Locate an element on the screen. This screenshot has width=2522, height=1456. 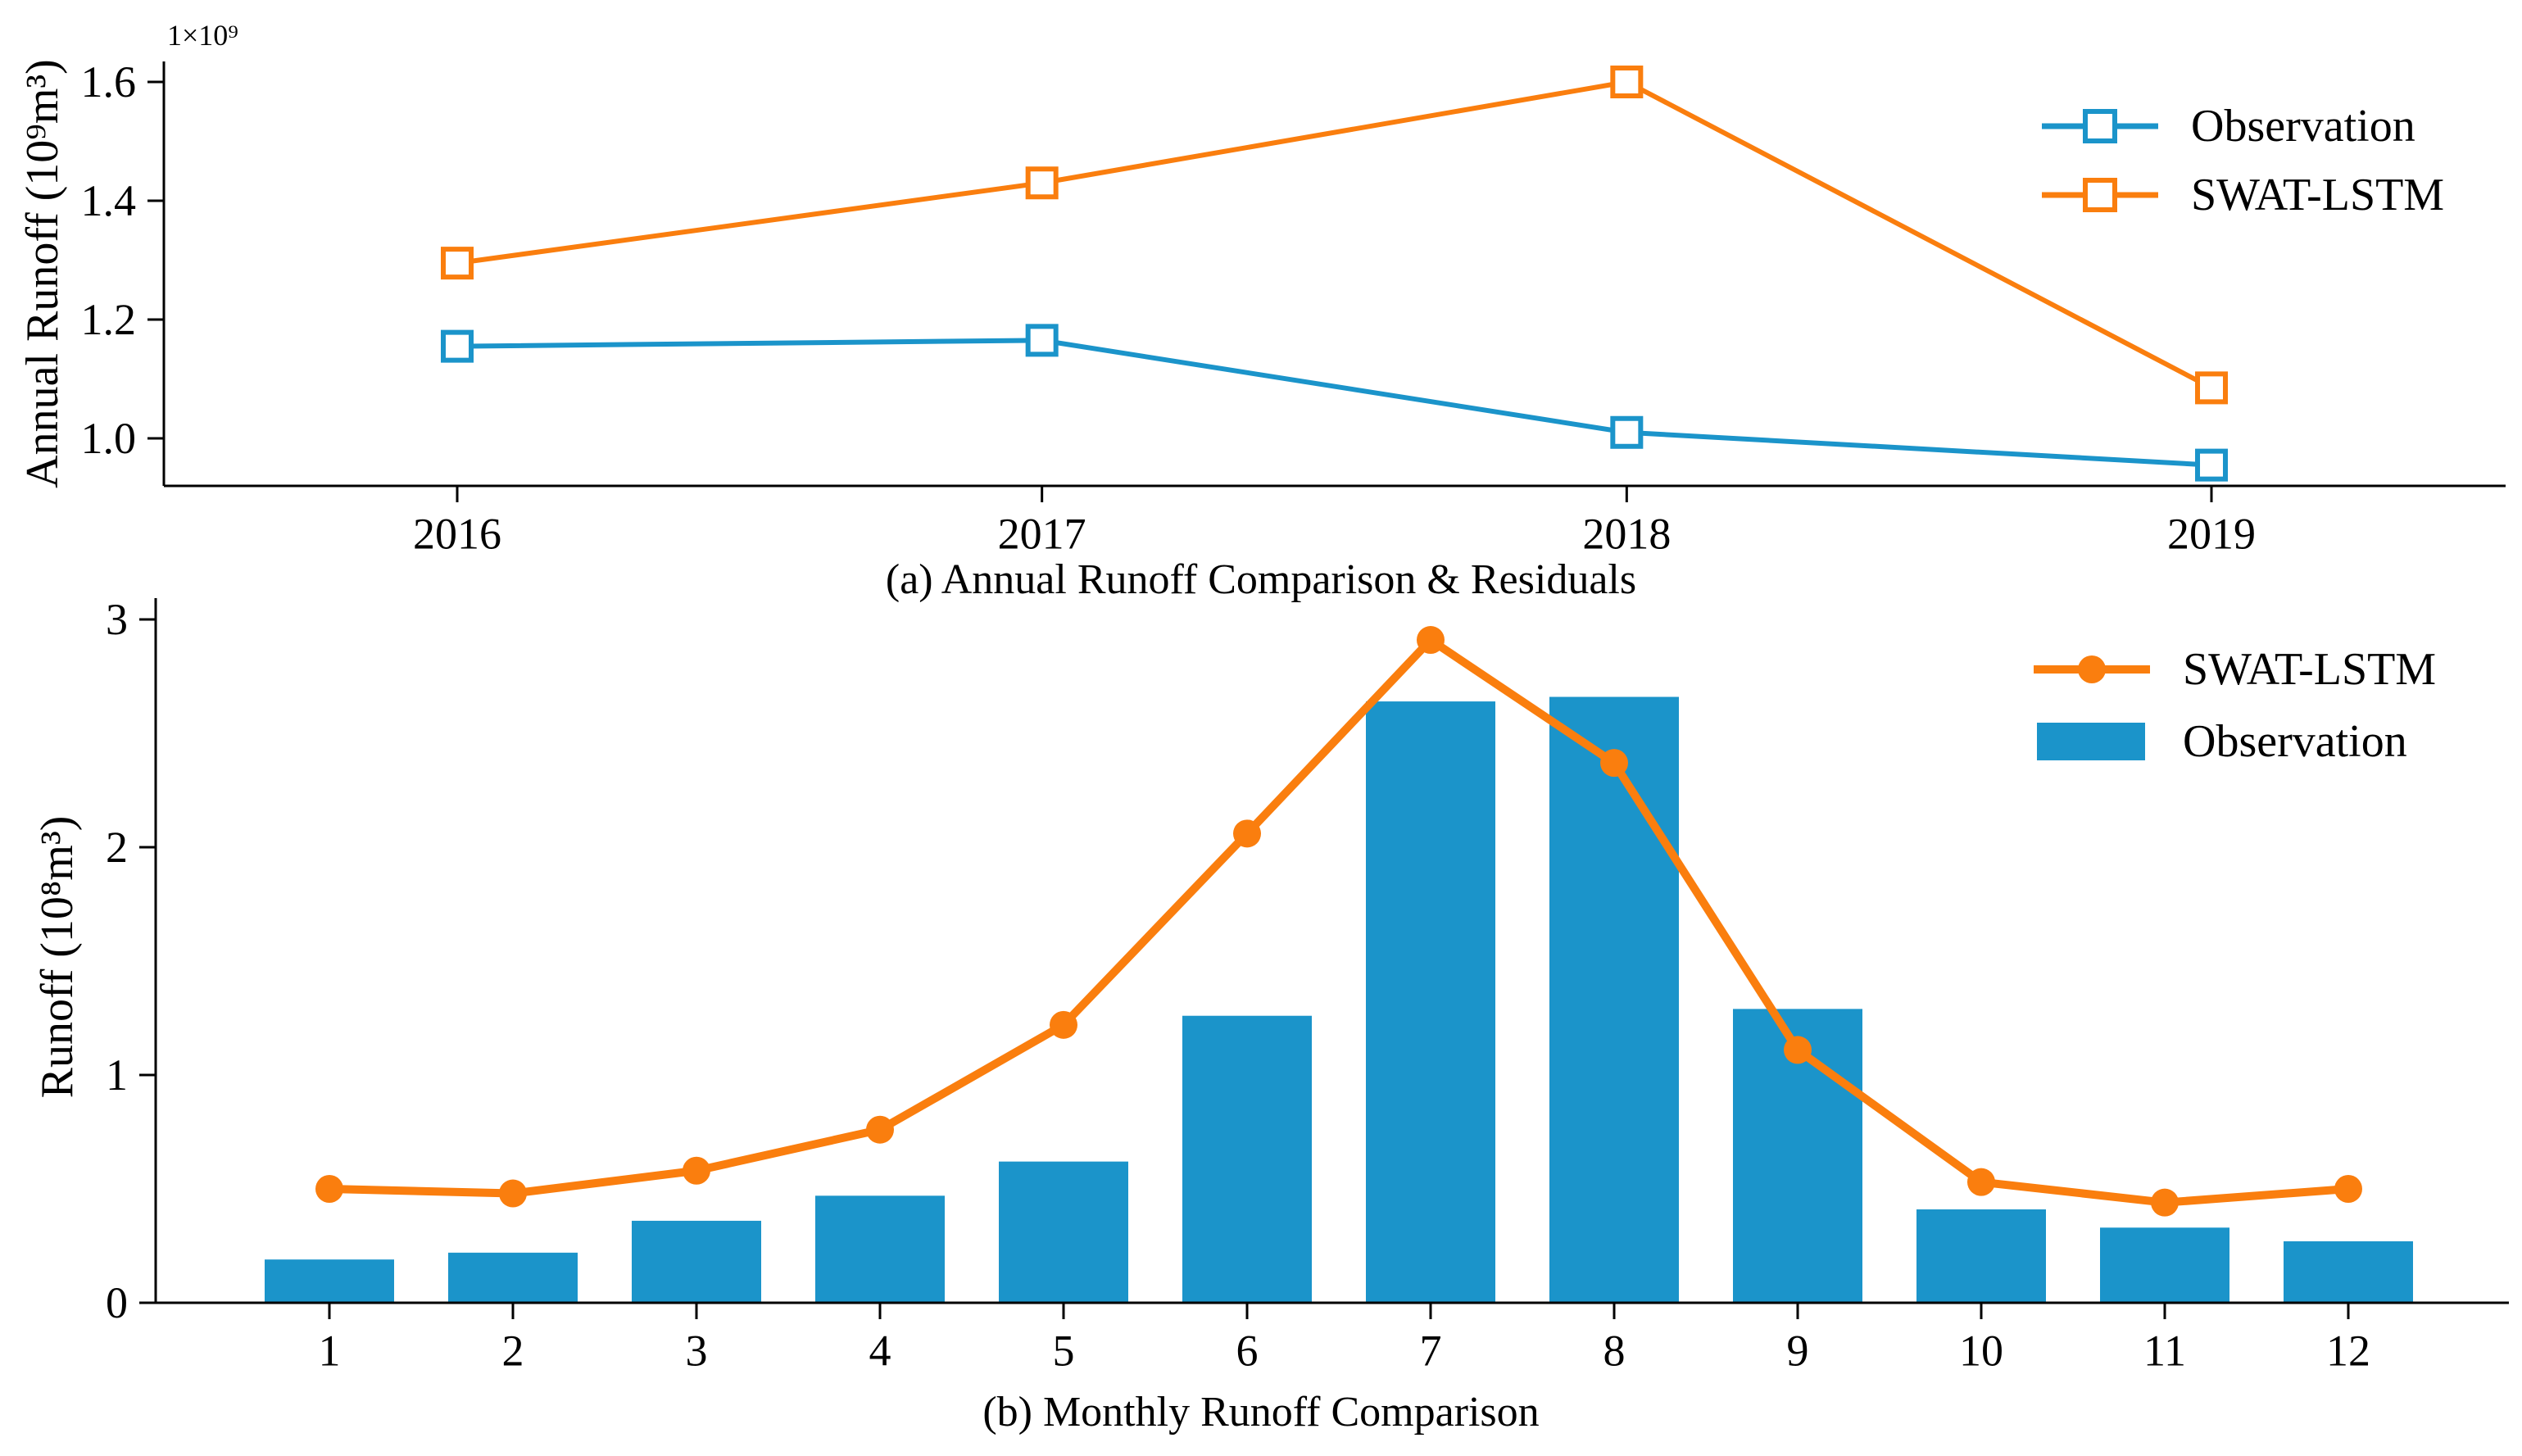
chart-b-x-ticklabel: 12 is located at coordinates (2348, 1351).